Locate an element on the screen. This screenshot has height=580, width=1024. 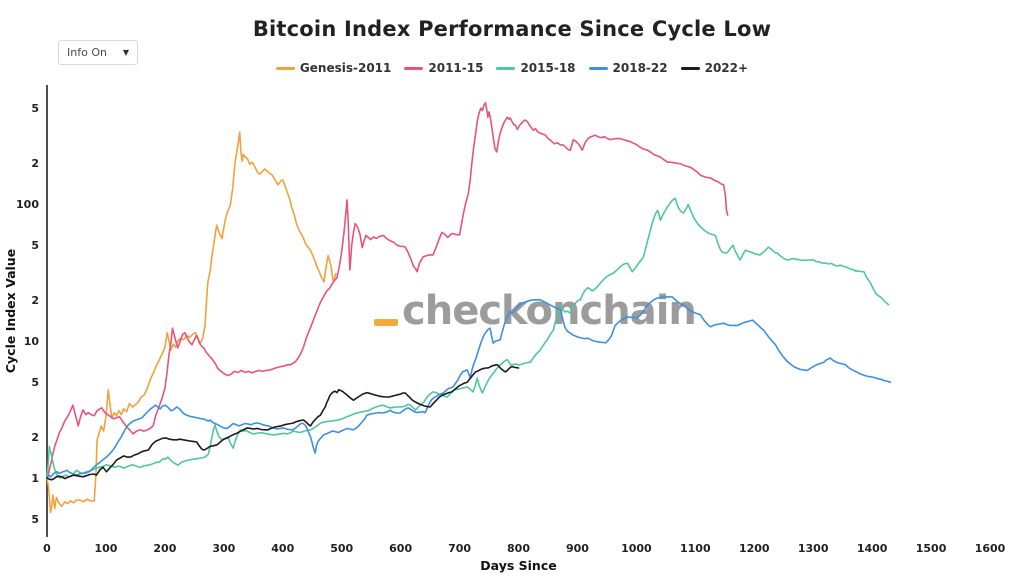
x-axis-title: Days Since is located at coordinates (518, 565).